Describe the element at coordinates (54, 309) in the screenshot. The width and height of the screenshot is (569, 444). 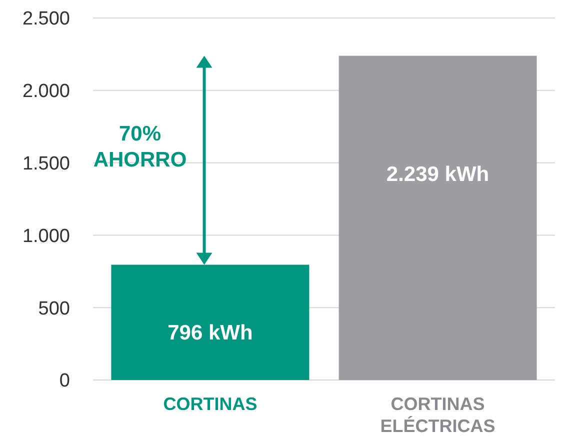
I see `y-tick-label: 500` at that location.